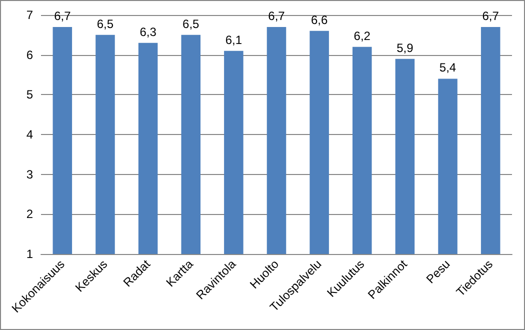 This screenshot has height=330, width=525. What do you see at coordinates (30, 55) in the screenshot?
I see `y-tick-label: 6` at bounding box center [30, 55].